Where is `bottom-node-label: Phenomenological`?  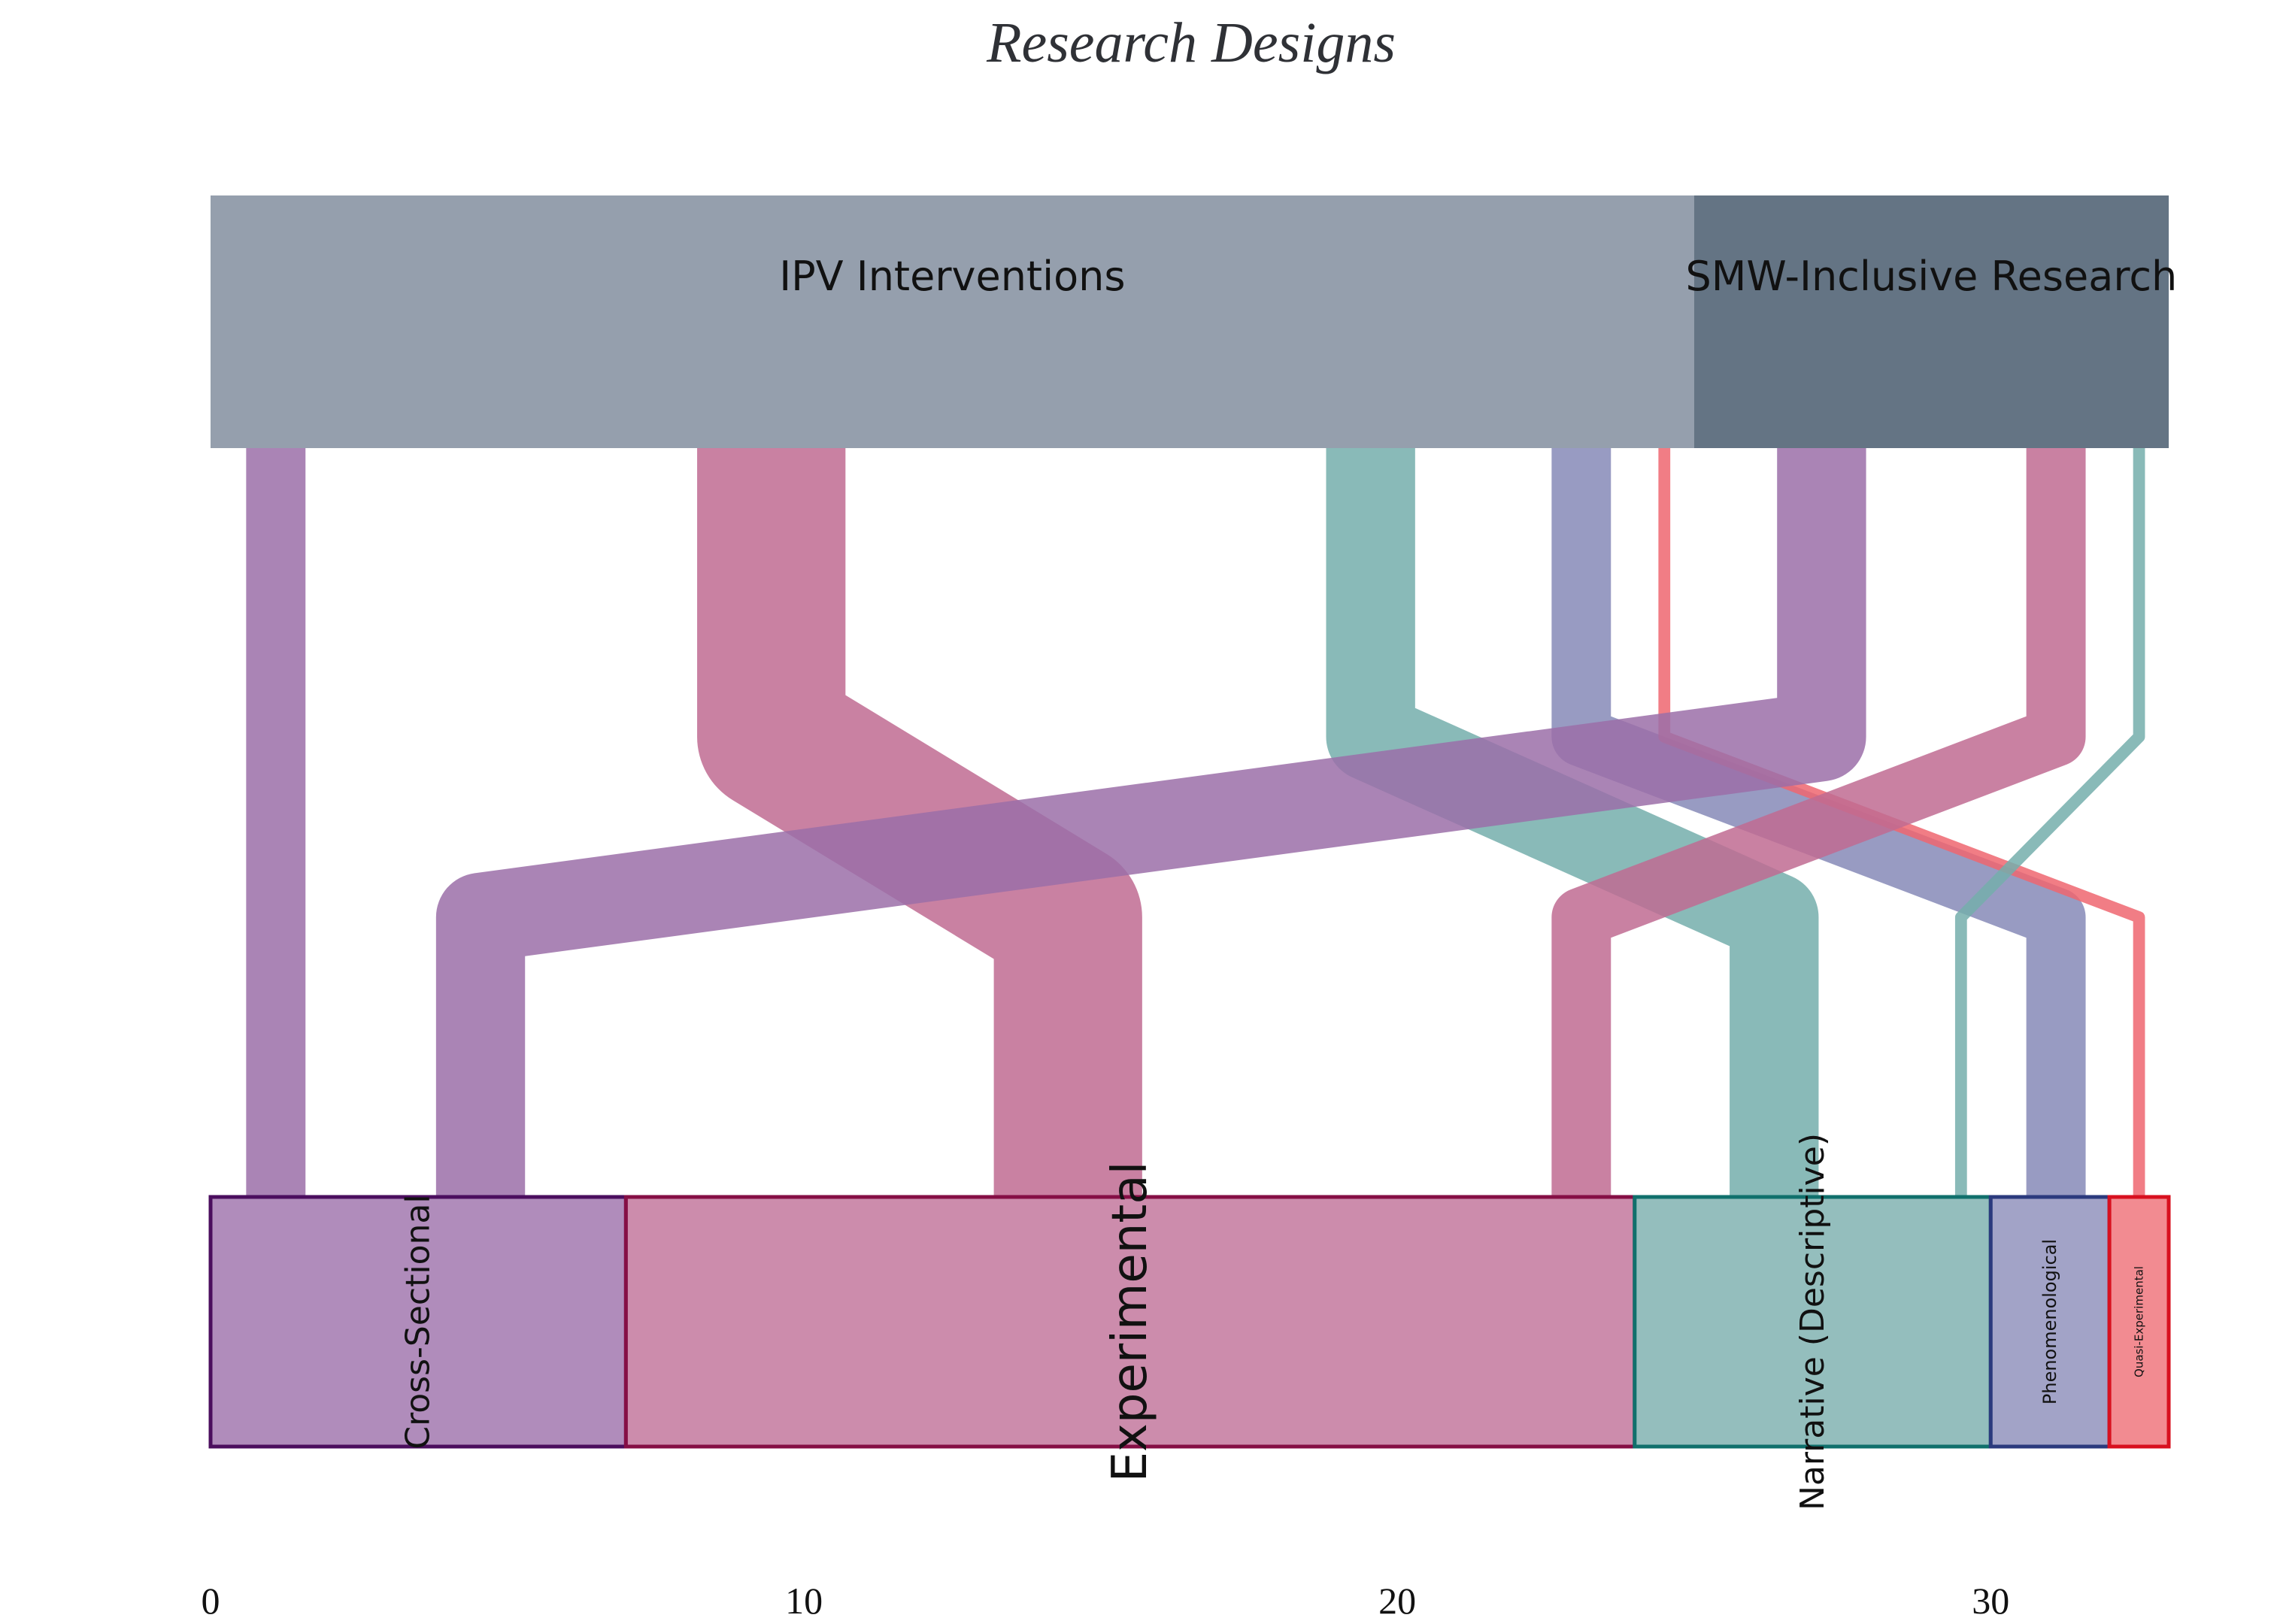 bottom-node-label: Phenomenological is located at coordinates (2050, 1321).